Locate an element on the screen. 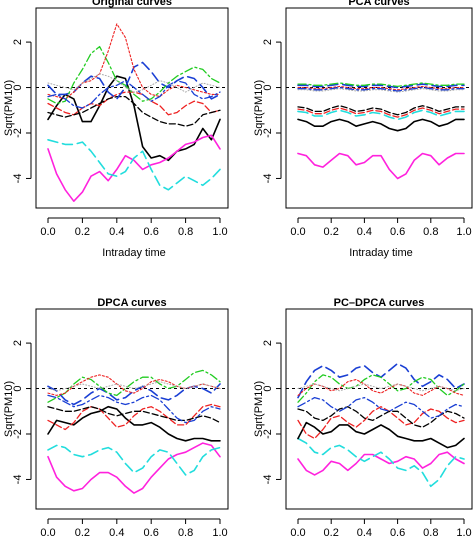 The height and width of the screenshot is (540, 474). pca-x-tick-label-1: 0.2 is located at coordinates (331, 232).